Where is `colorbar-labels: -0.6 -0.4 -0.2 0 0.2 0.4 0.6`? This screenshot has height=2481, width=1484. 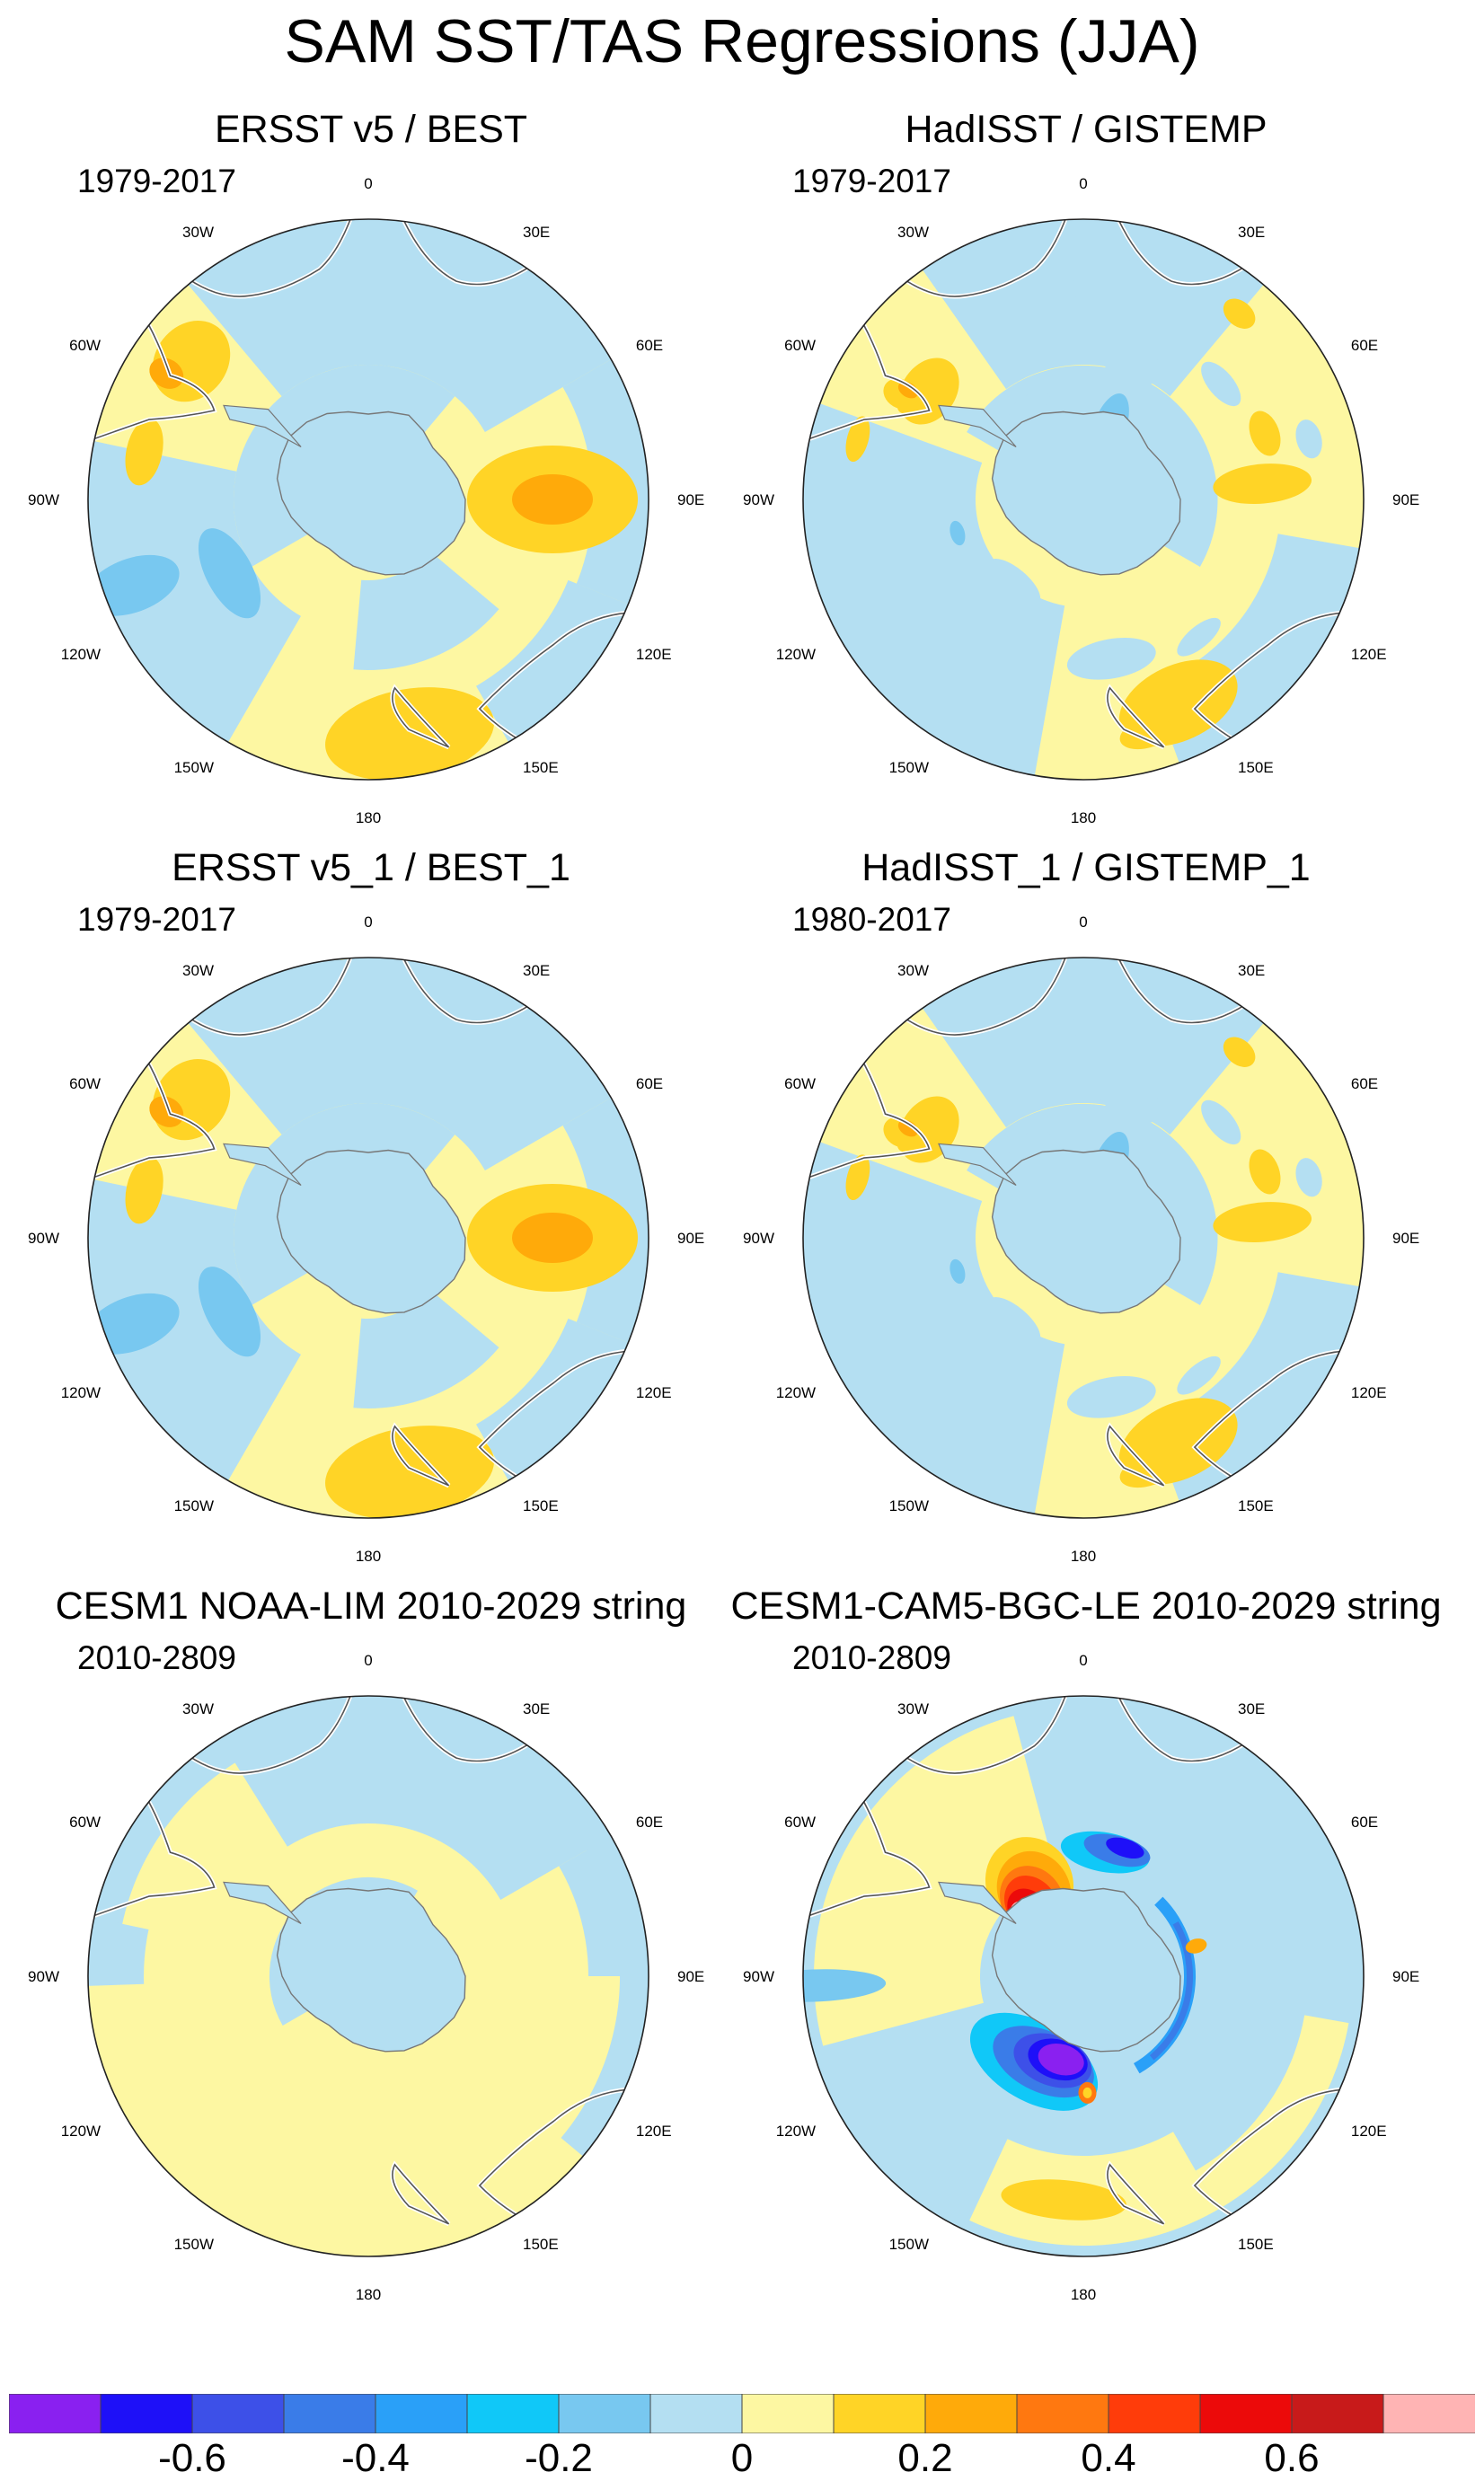
colorbar-labels: -0.6 -0.4 -0.2 0 0.2 0.4 0.6 is located at coordinates (742, 2458).